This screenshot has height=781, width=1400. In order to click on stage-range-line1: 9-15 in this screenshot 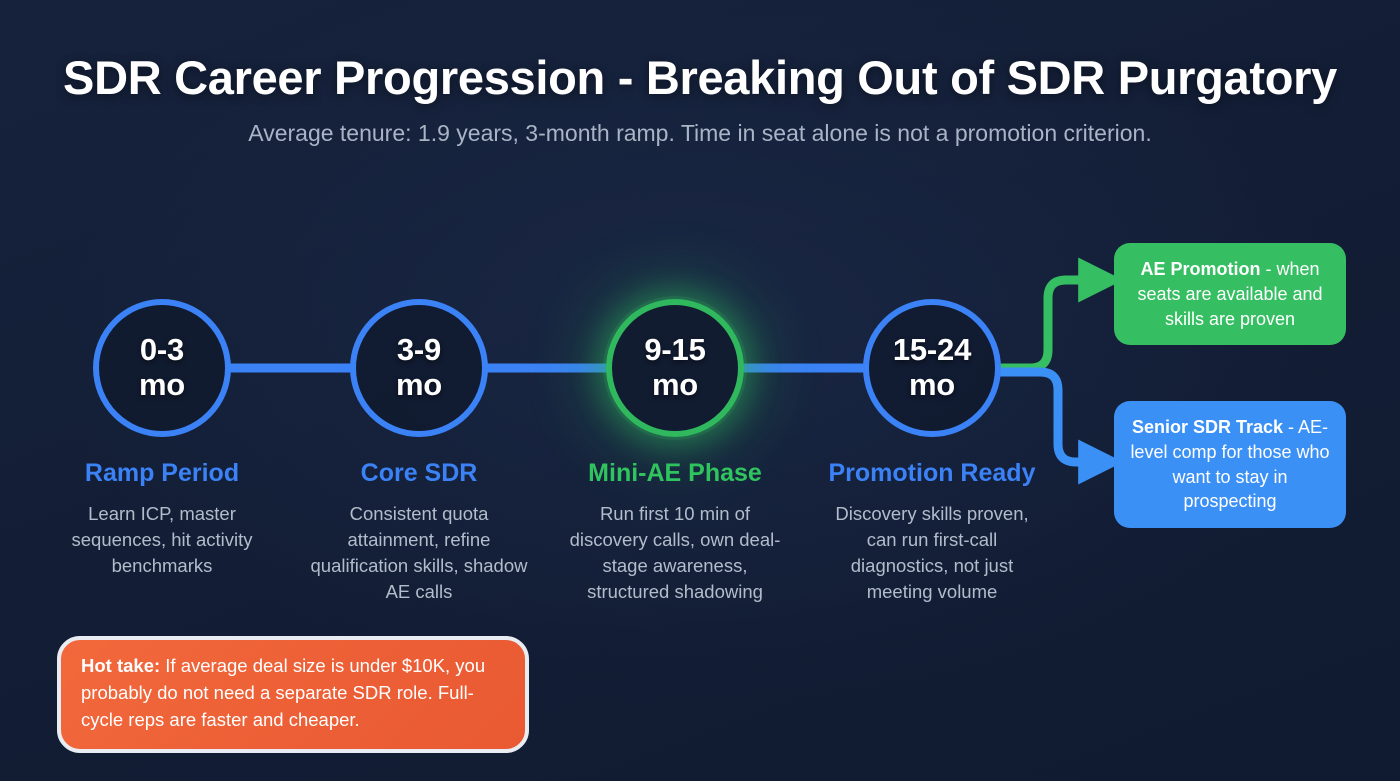, I will do `click(675, 350)`.